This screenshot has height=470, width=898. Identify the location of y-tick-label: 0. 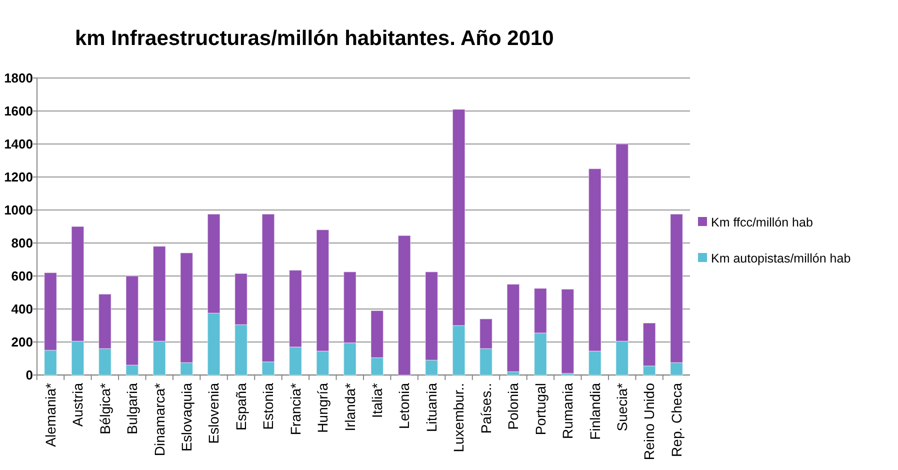
(29, 375).